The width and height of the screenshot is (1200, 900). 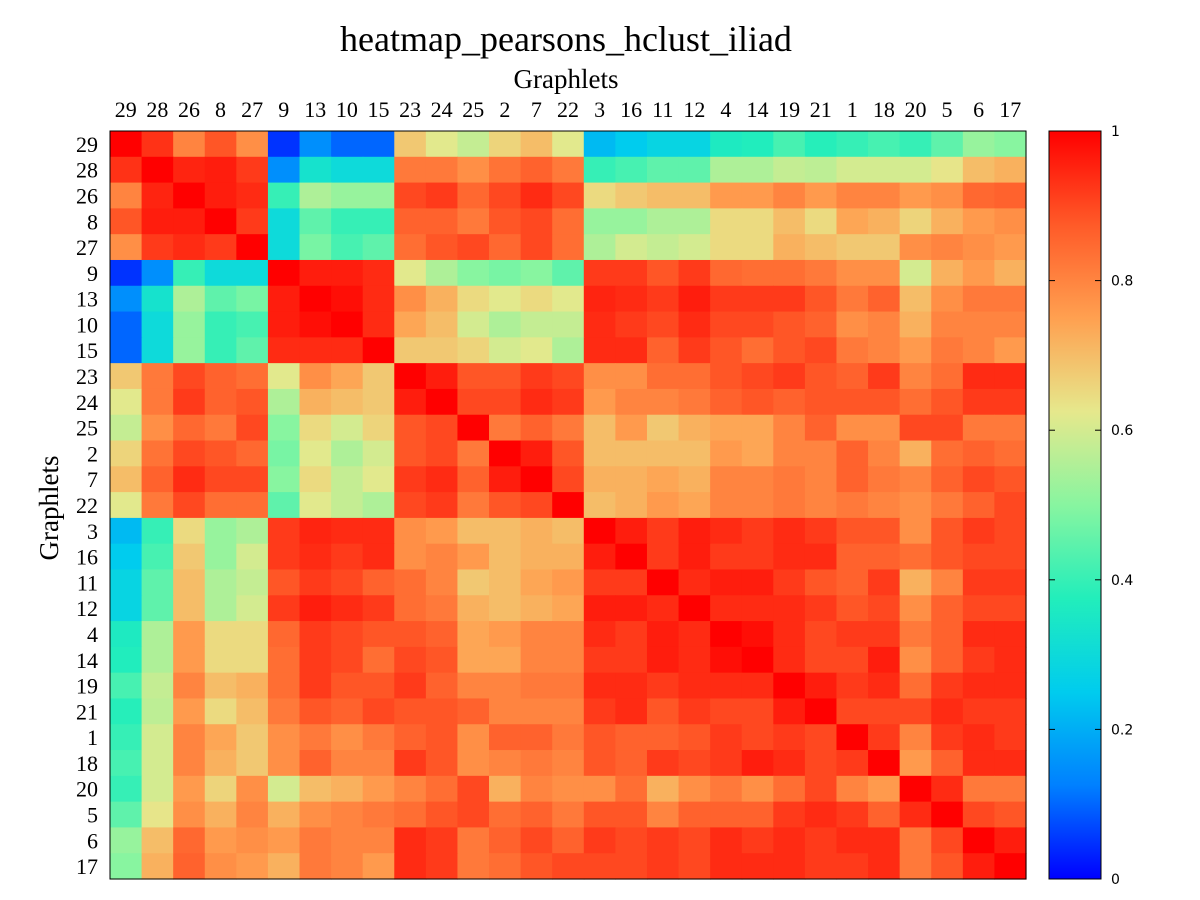 What do you see at coordinates (347, 109) in the screenshot?
I see `x-tick-label: 10` at bounding box center [347, 109].